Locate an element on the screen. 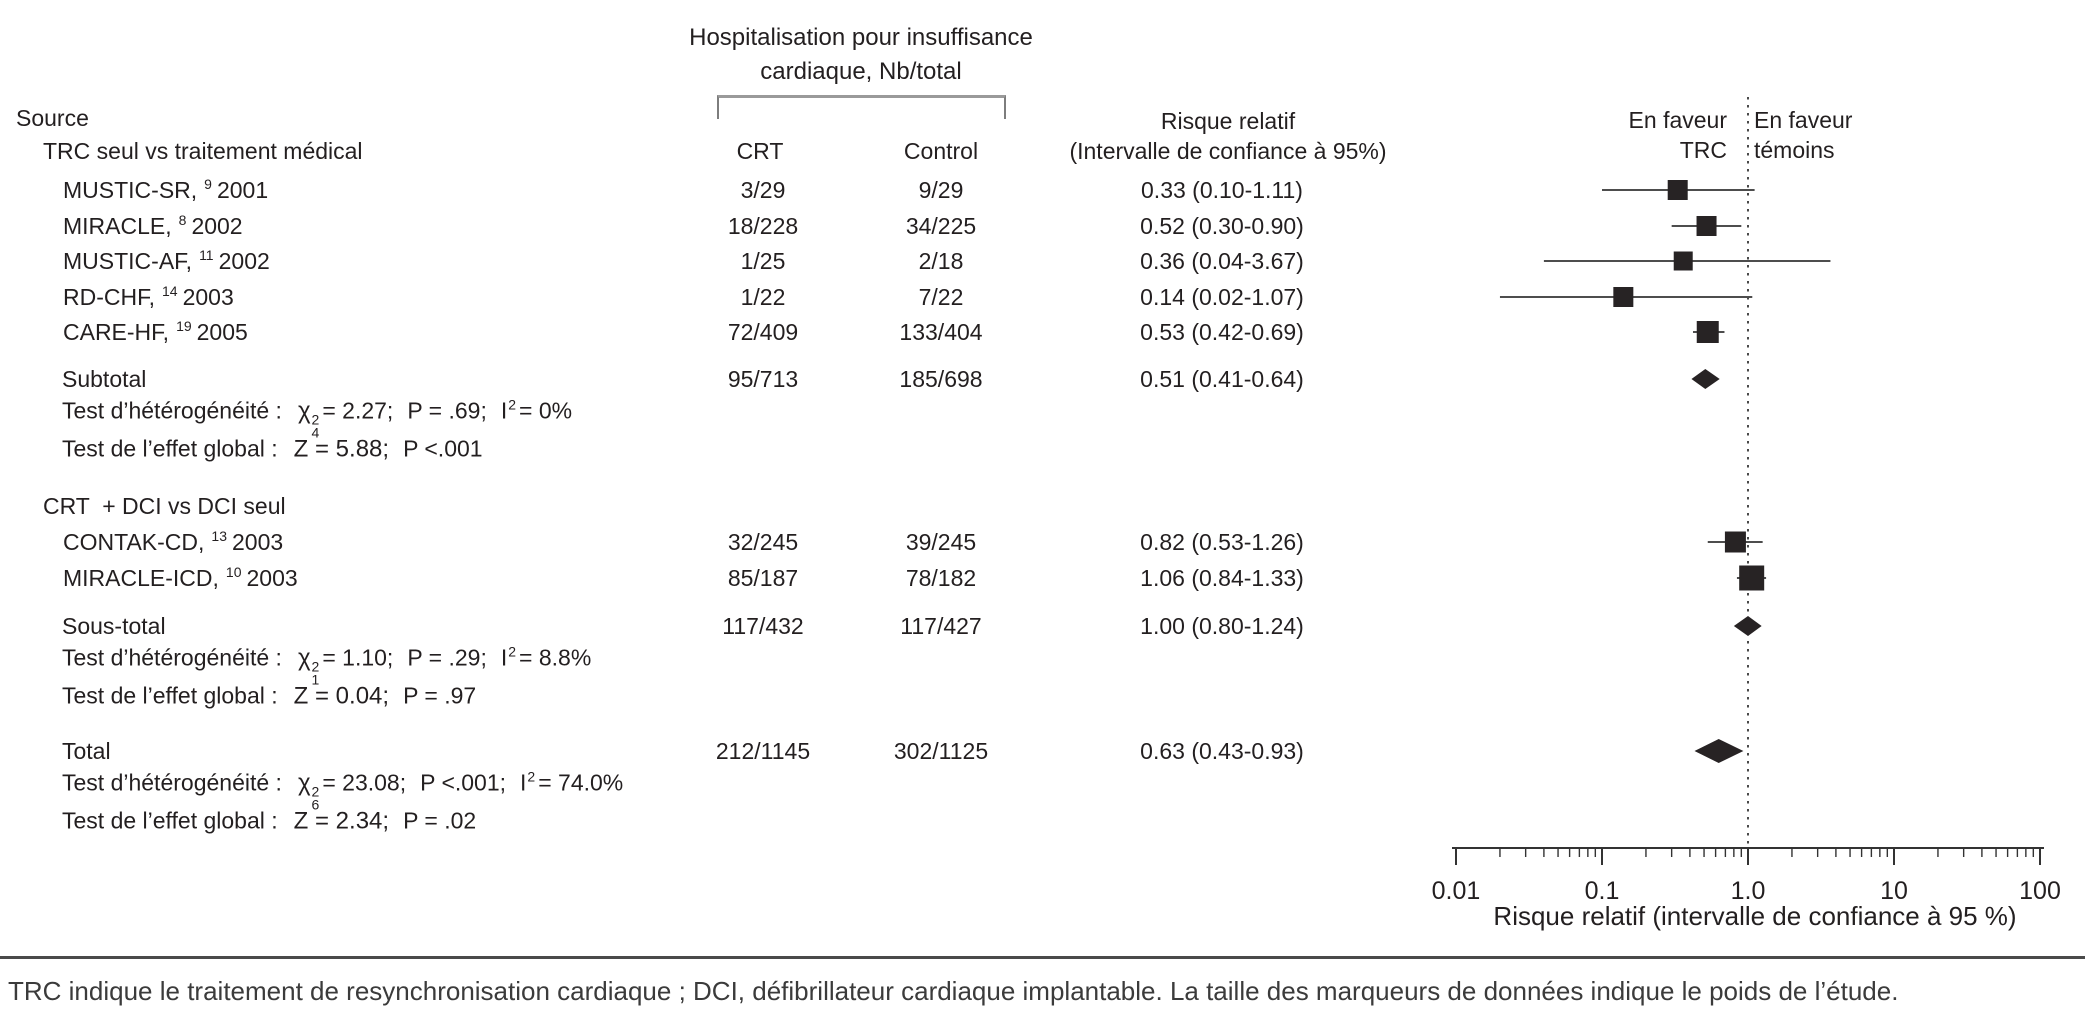 The width and height of the screenshot is (2085, 1026). crt-value: 1/25 is located at coordinates (763, 261).